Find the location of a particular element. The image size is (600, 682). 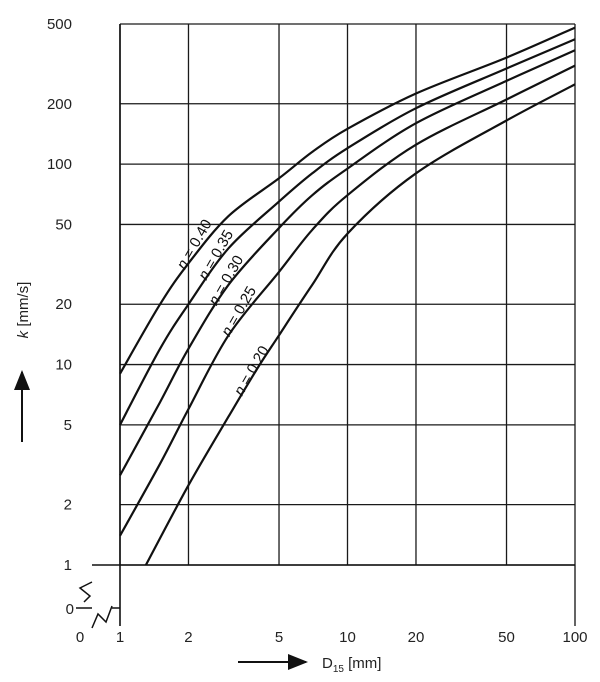

y-tick-label: 500 is located at coordinates (59, 24).